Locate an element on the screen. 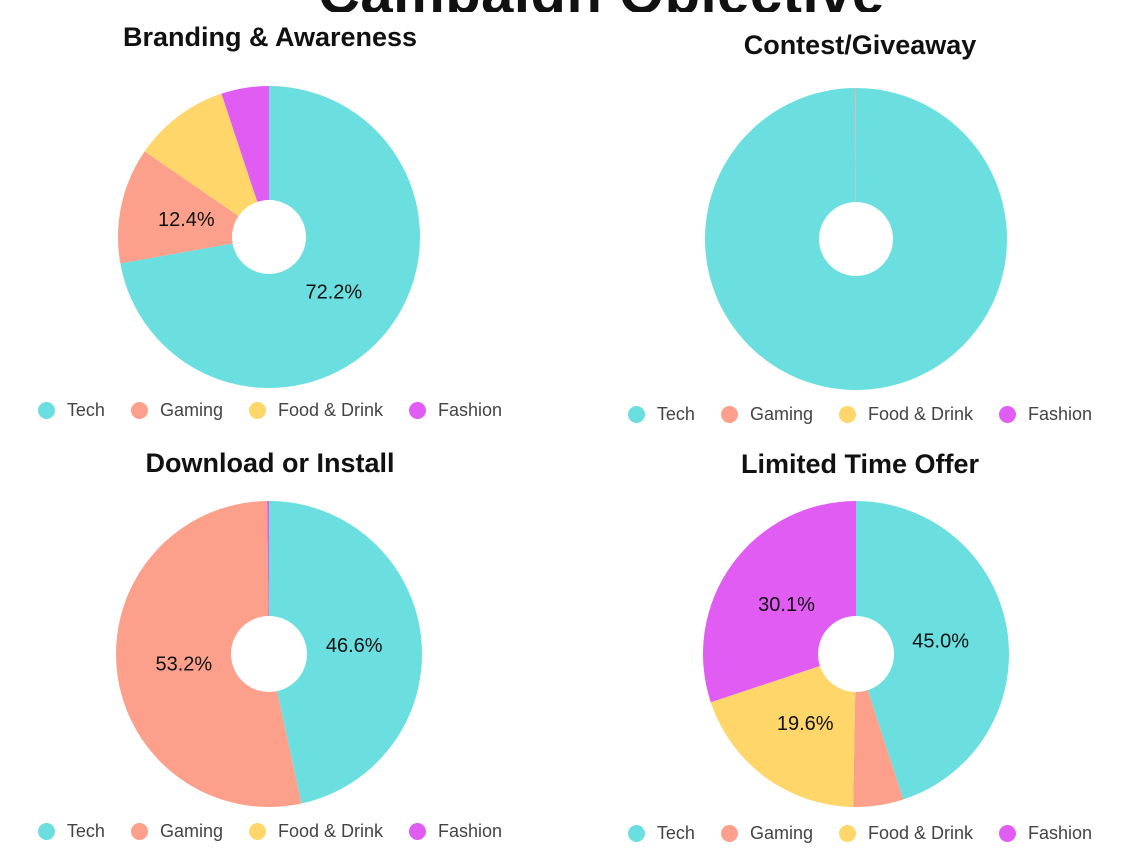 This screenshot has height=860, width=1130. data-label: 46.6% is located at coordinates (354, 646).